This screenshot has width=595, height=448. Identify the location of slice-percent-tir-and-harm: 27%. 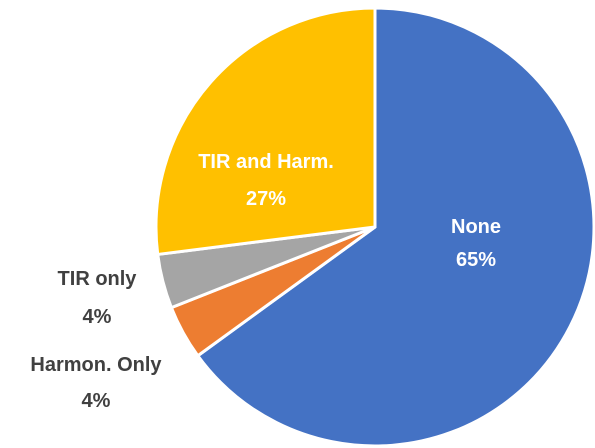
(266, 199).